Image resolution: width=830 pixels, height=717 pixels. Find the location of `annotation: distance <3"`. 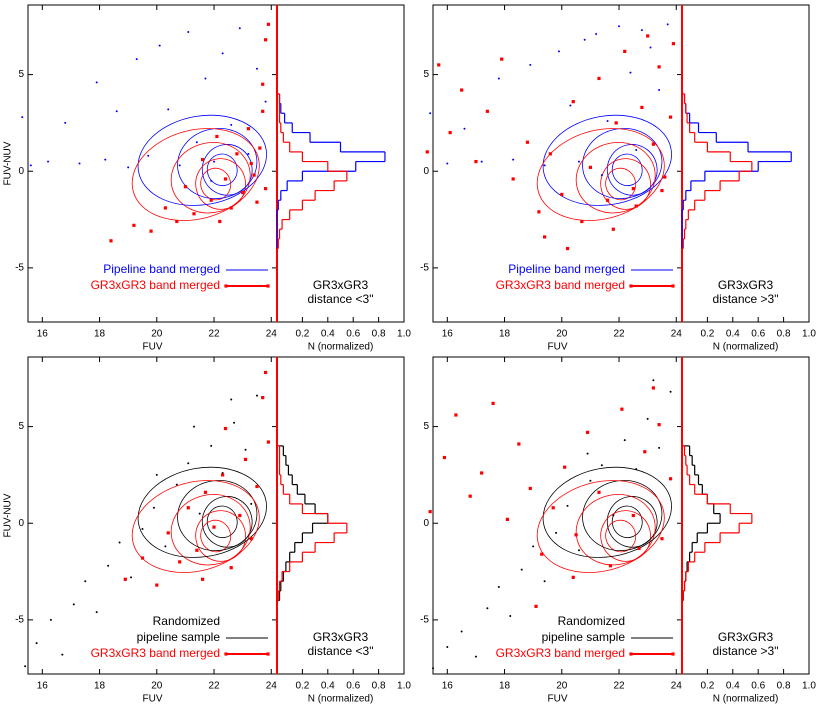

annotation: distance <3" is located at coordinates (341, 651).